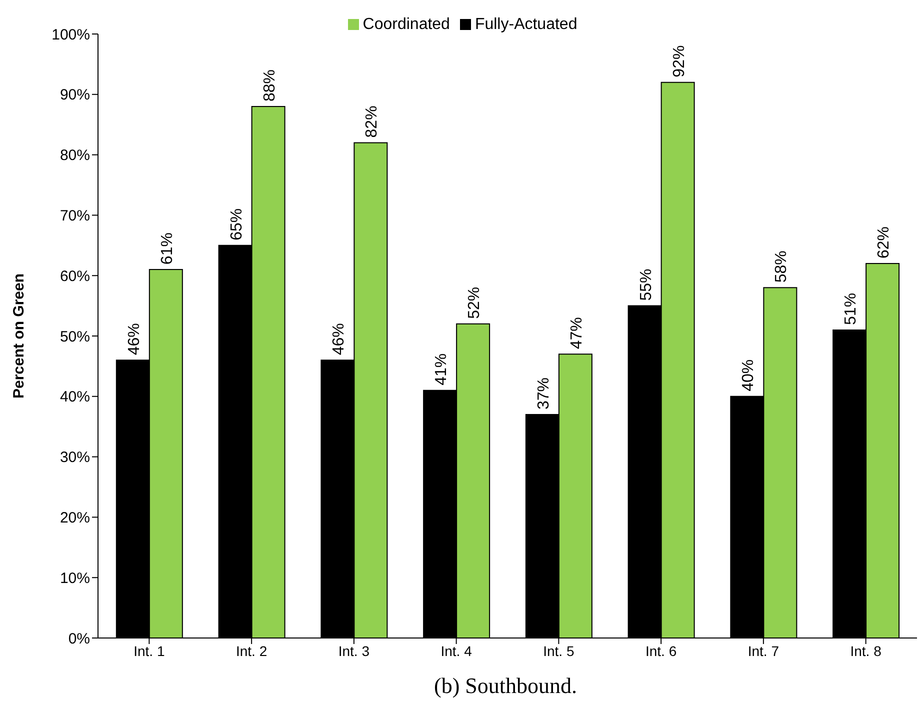 This screenshot has height=727, width=923. Describe the element at coordinates (441, 369) in the screenshot. I see `data-label: 41%` at that location.